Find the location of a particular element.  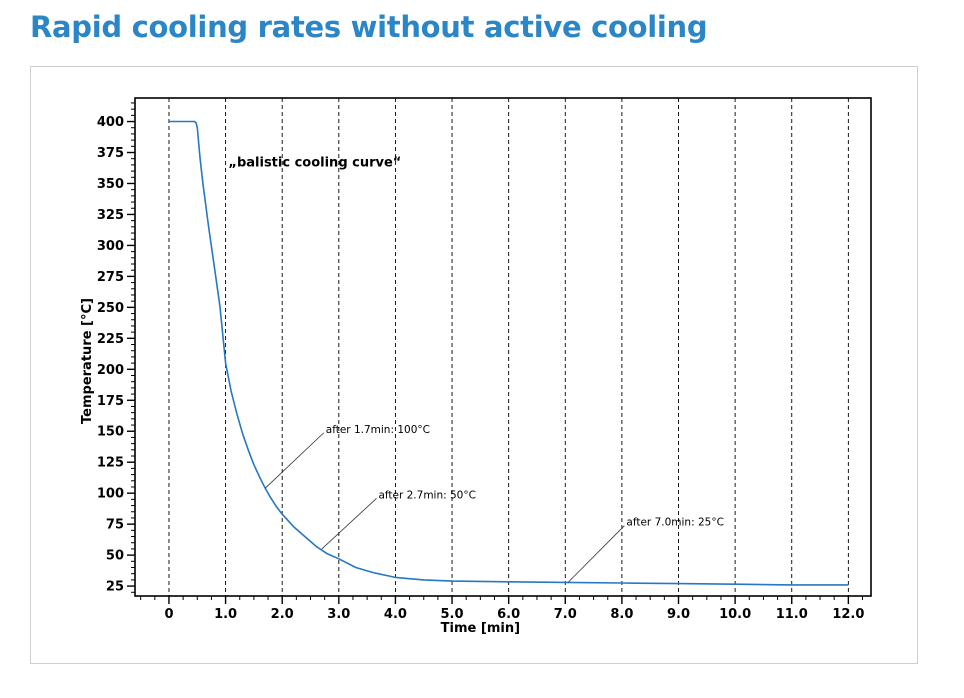

y-tick-label: 25 is located at coordinates (115, 587).